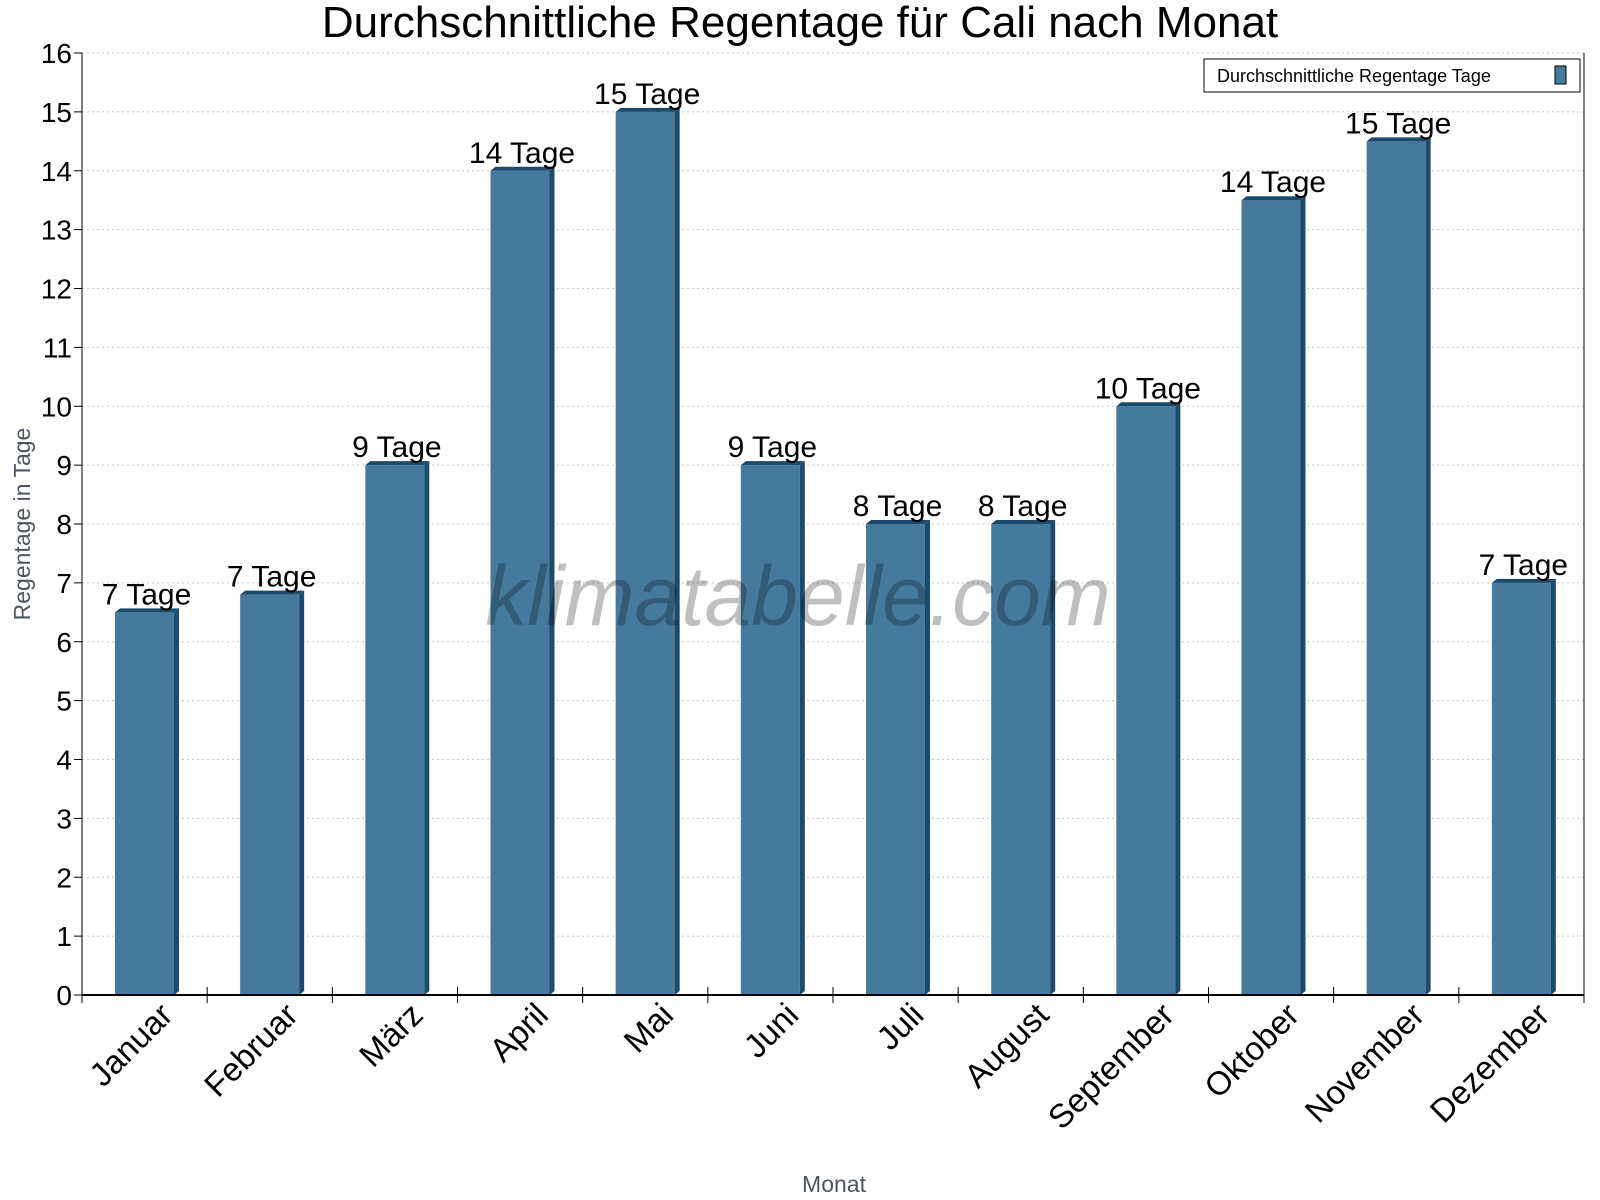 This screenshot has height=1200, width=1600. What do you see at coordinates (1354, 76) in the screenshot?
I see `legend-label: Durchschnittliche Regentage Tage` at bounding box center [1354, 76].